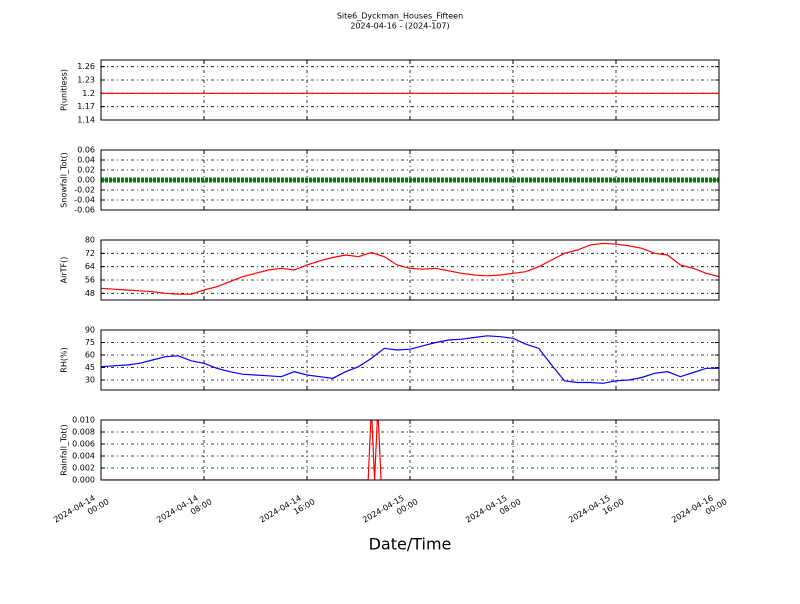  Describe the element at coordinates (88, 93) in the screenshot. I see `y-tick-label: 1.2` at that location.